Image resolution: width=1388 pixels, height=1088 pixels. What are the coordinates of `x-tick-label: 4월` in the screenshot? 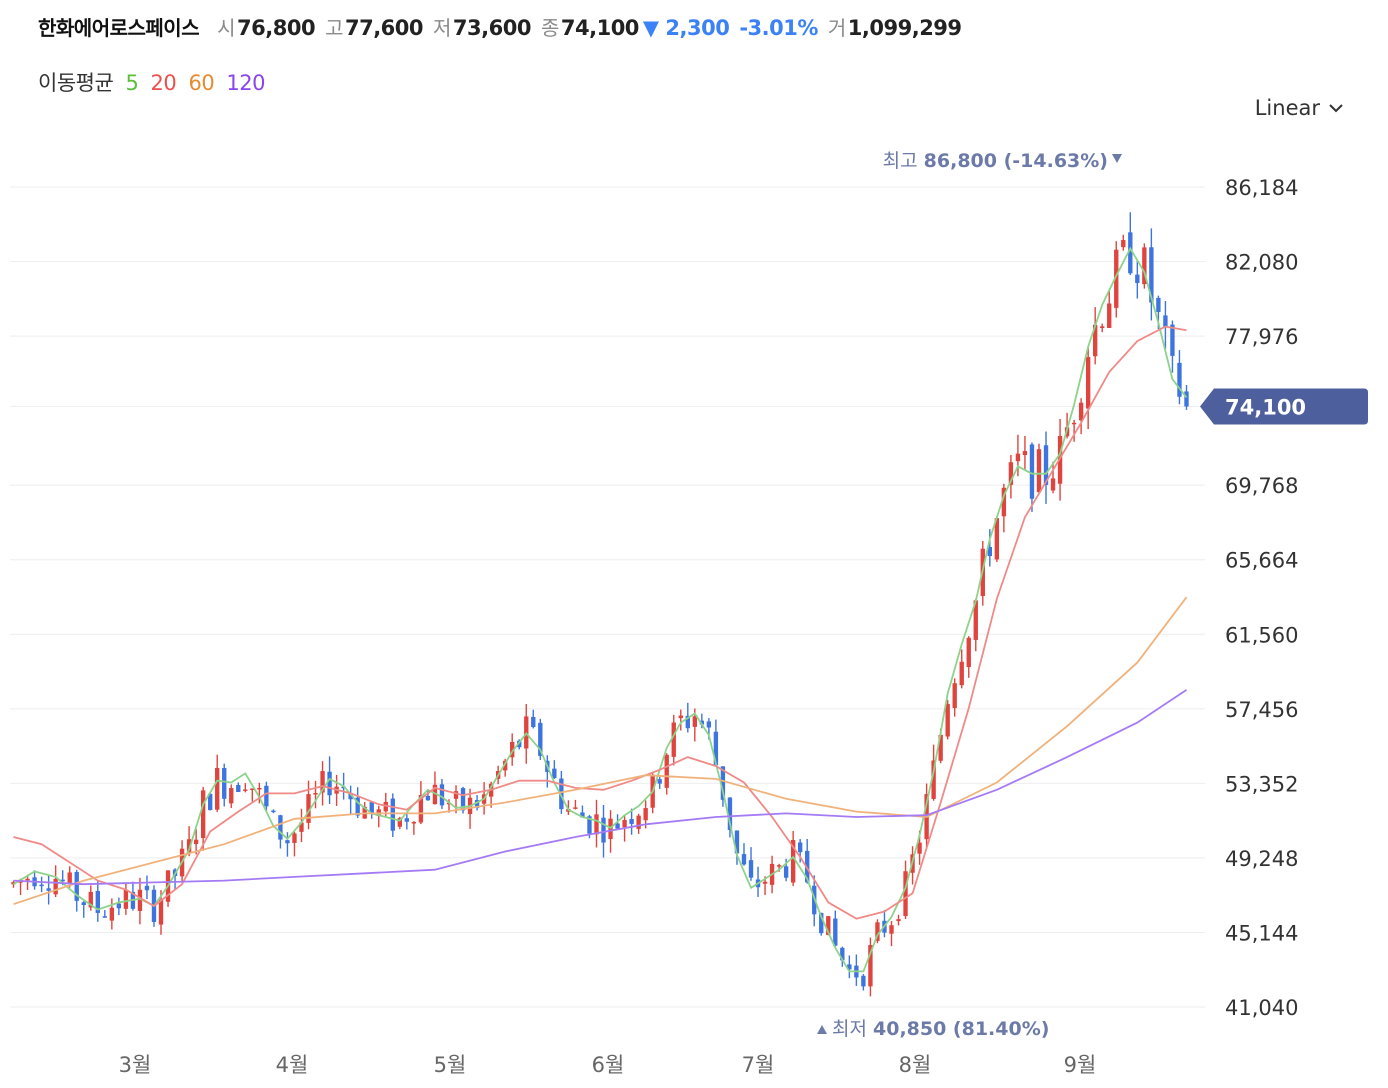 It's located at (292, 1065).